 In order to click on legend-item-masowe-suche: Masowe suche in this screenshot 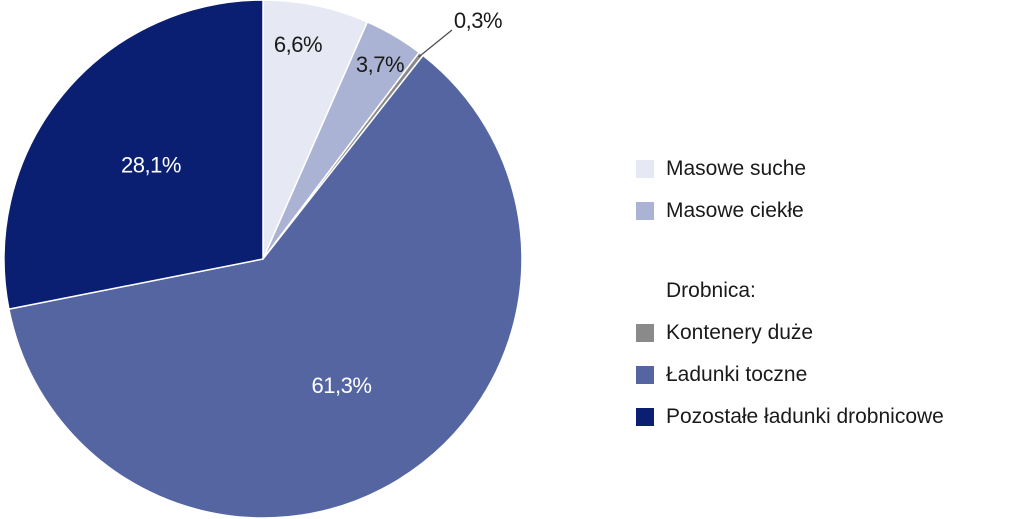, I will do `click(790, 169)`.